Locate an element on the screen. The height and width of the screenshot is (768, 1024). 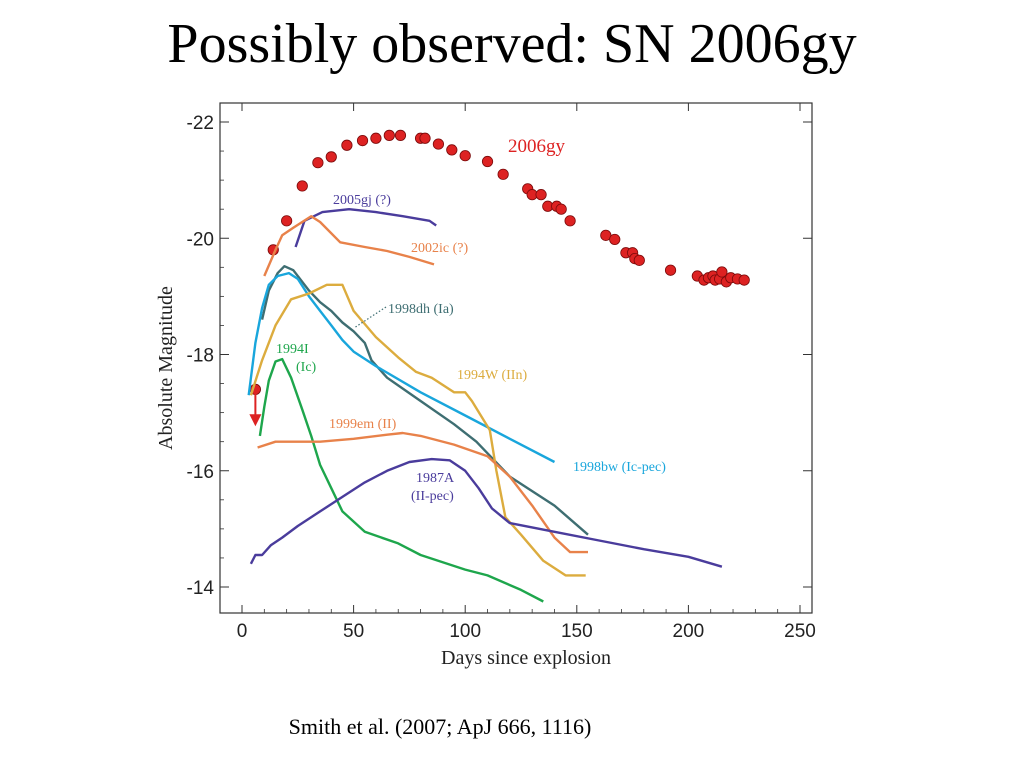
y-axis-title: Absolute Magnitude is located at coordinates (166, 368).